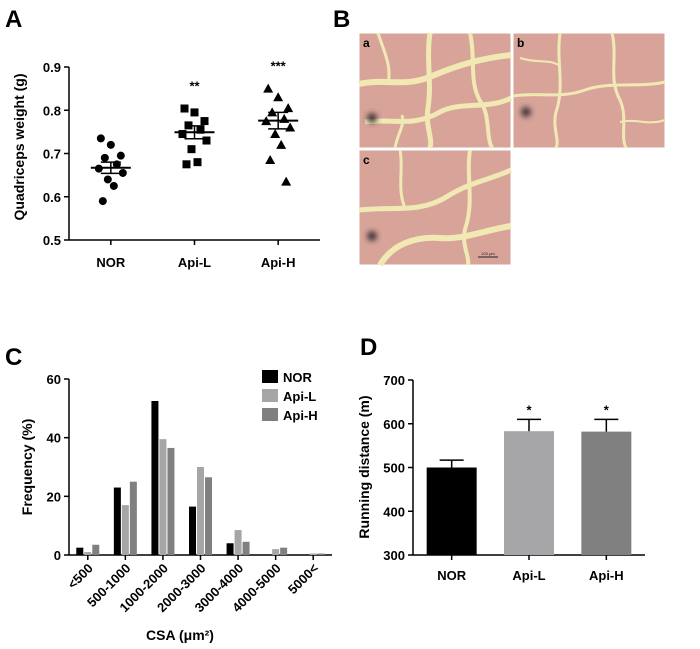  I want to click on y-tick-label: 0.6, so click(52, 197).